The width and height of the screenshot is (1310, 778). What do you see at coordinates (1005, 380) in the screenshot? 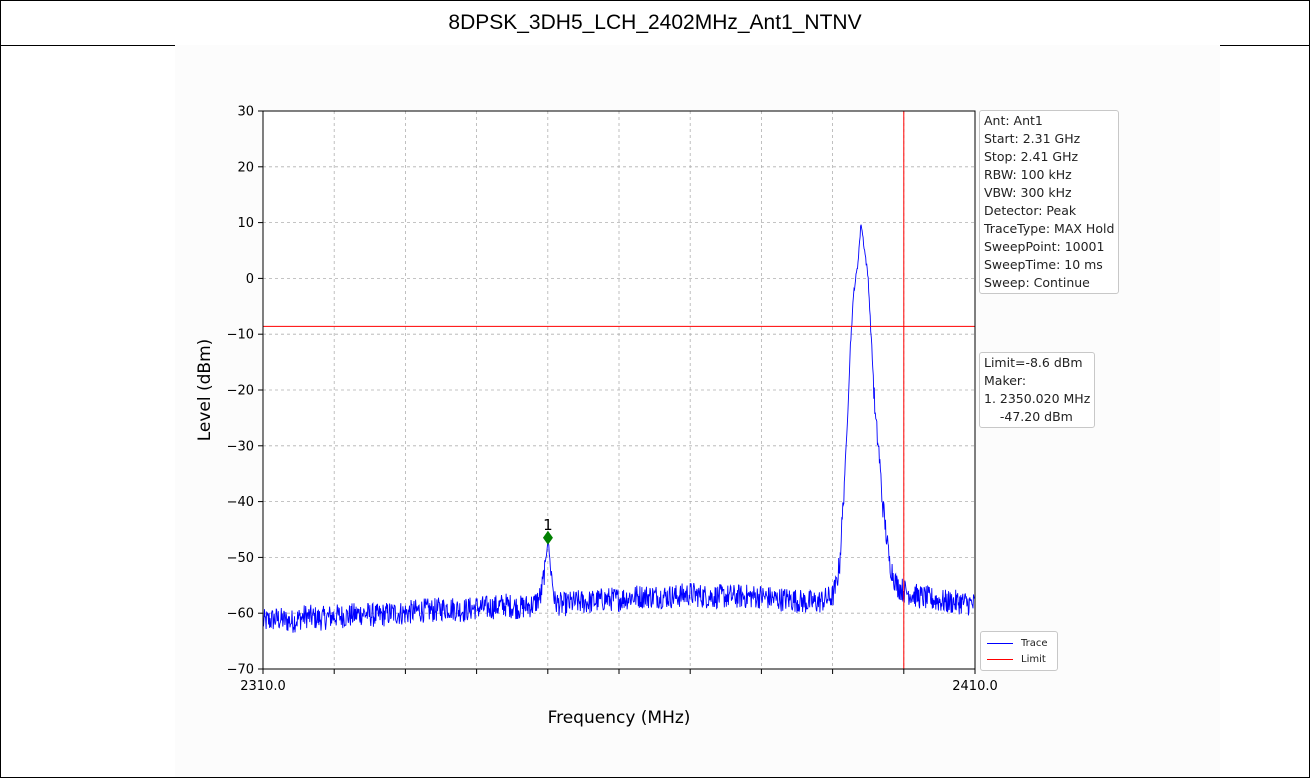
I see `limit-info-line: Maker:` at bounding box center [1005, 380].